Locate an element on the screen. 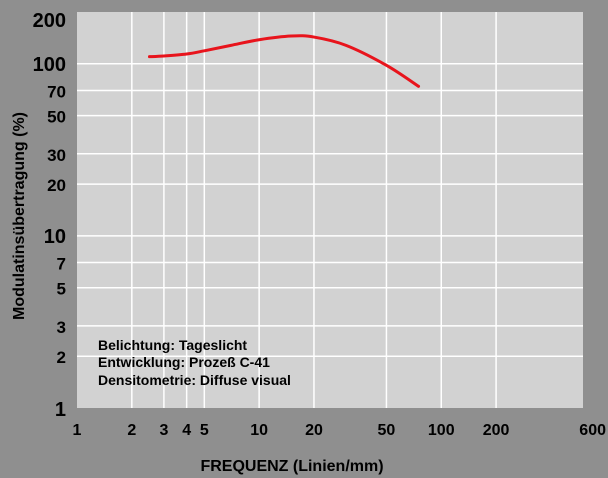 This screenshot has width=608, height=478. x-tick-label: 200 is located at coordinates (496, 430).